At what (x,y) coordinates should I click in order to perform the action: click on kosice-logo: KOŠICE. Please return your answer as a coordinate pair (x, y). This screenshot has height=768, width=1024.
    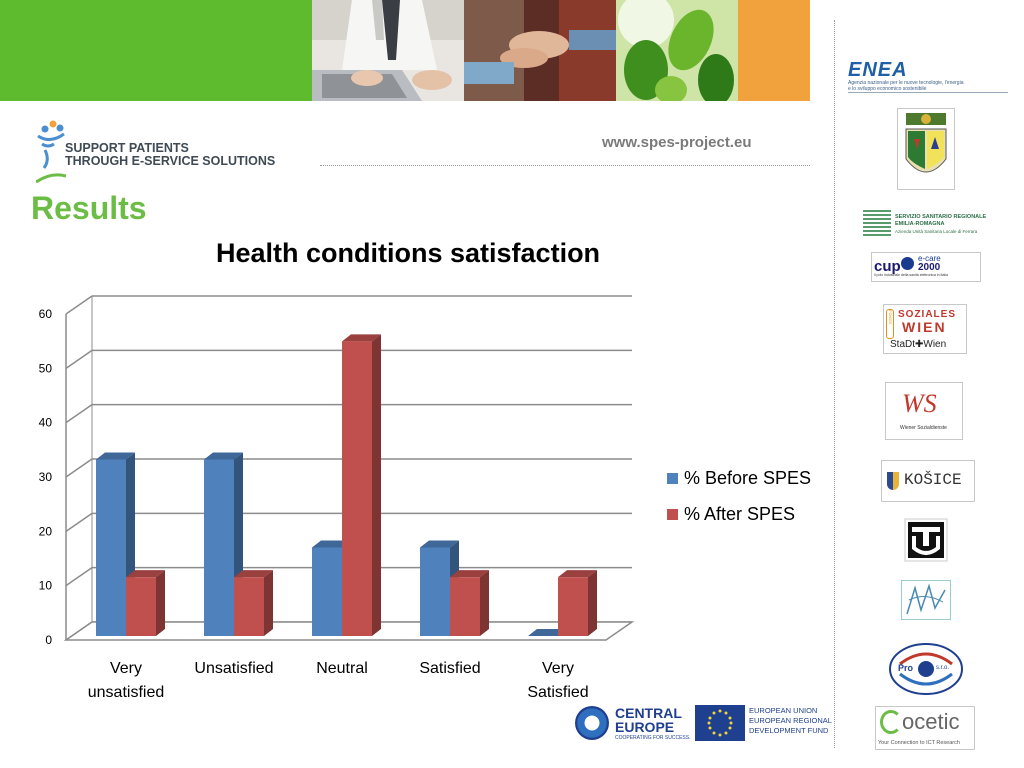
    Looking at the image, I should click on (928, 481).